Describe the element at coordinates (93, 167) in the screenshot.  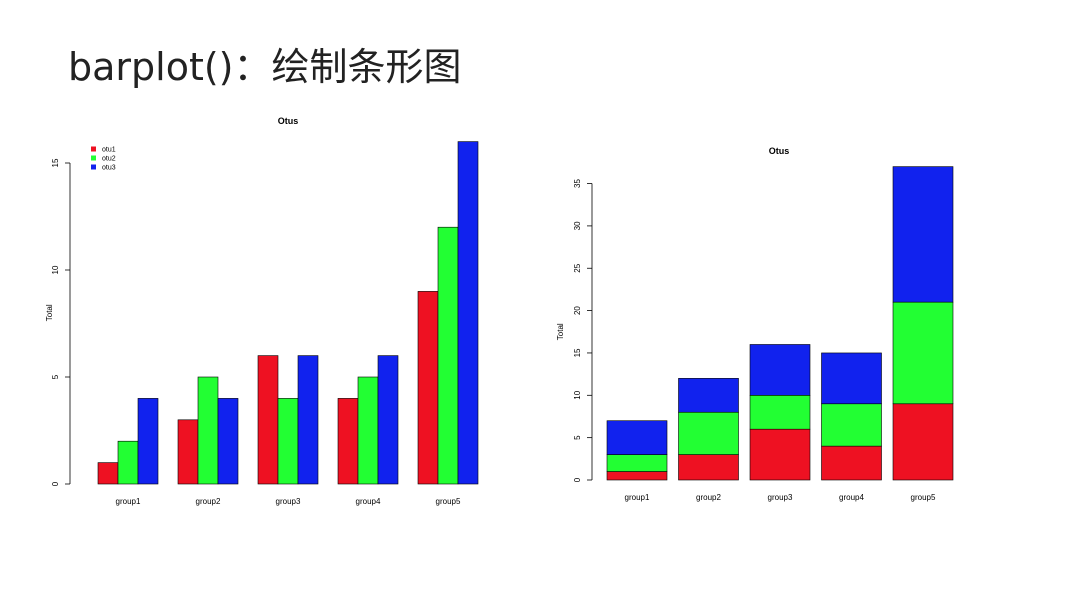
I see `legend-swatch-otu3` at that location.